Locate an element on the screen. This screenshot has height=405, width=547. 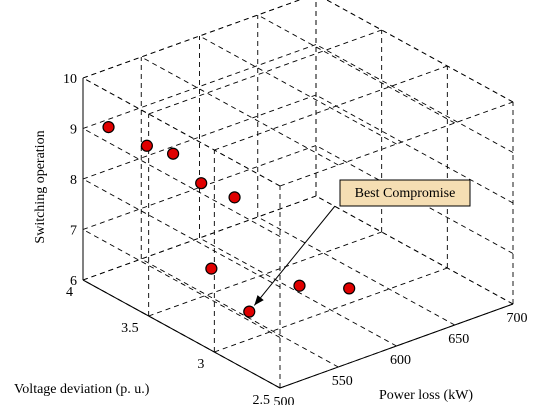
y-axis-label: Voltage deviation (p. u.) is located at coordinates (82, 389).